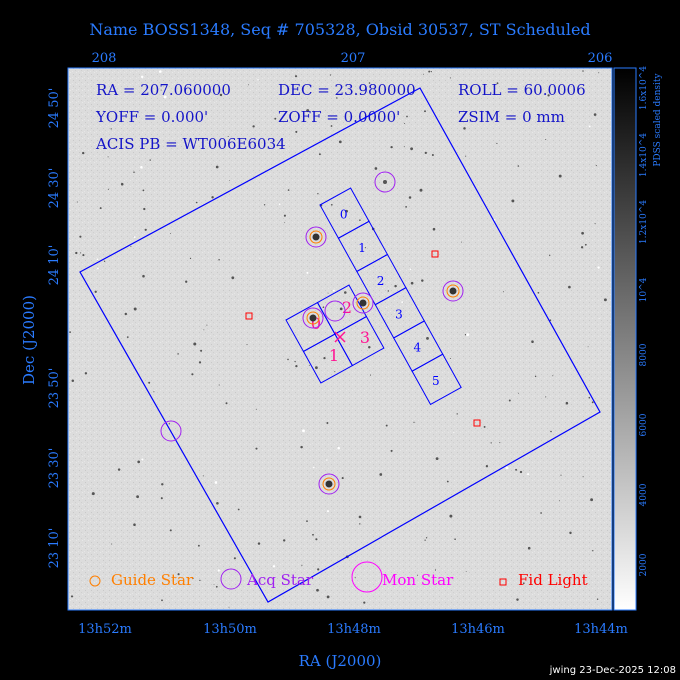  What do you see at coordinates (367, 577) in the screenshot?
I see `mon-star-legend-icon` at bounding box center [367, 577].